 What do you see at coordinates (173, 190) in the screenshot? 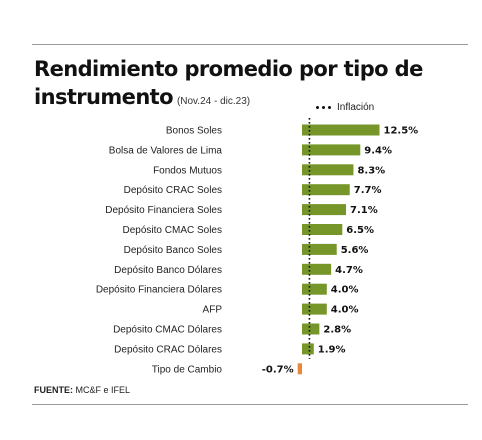
I see `category-label: Depósito CRAC Soles` at bounding box center [173, 190].